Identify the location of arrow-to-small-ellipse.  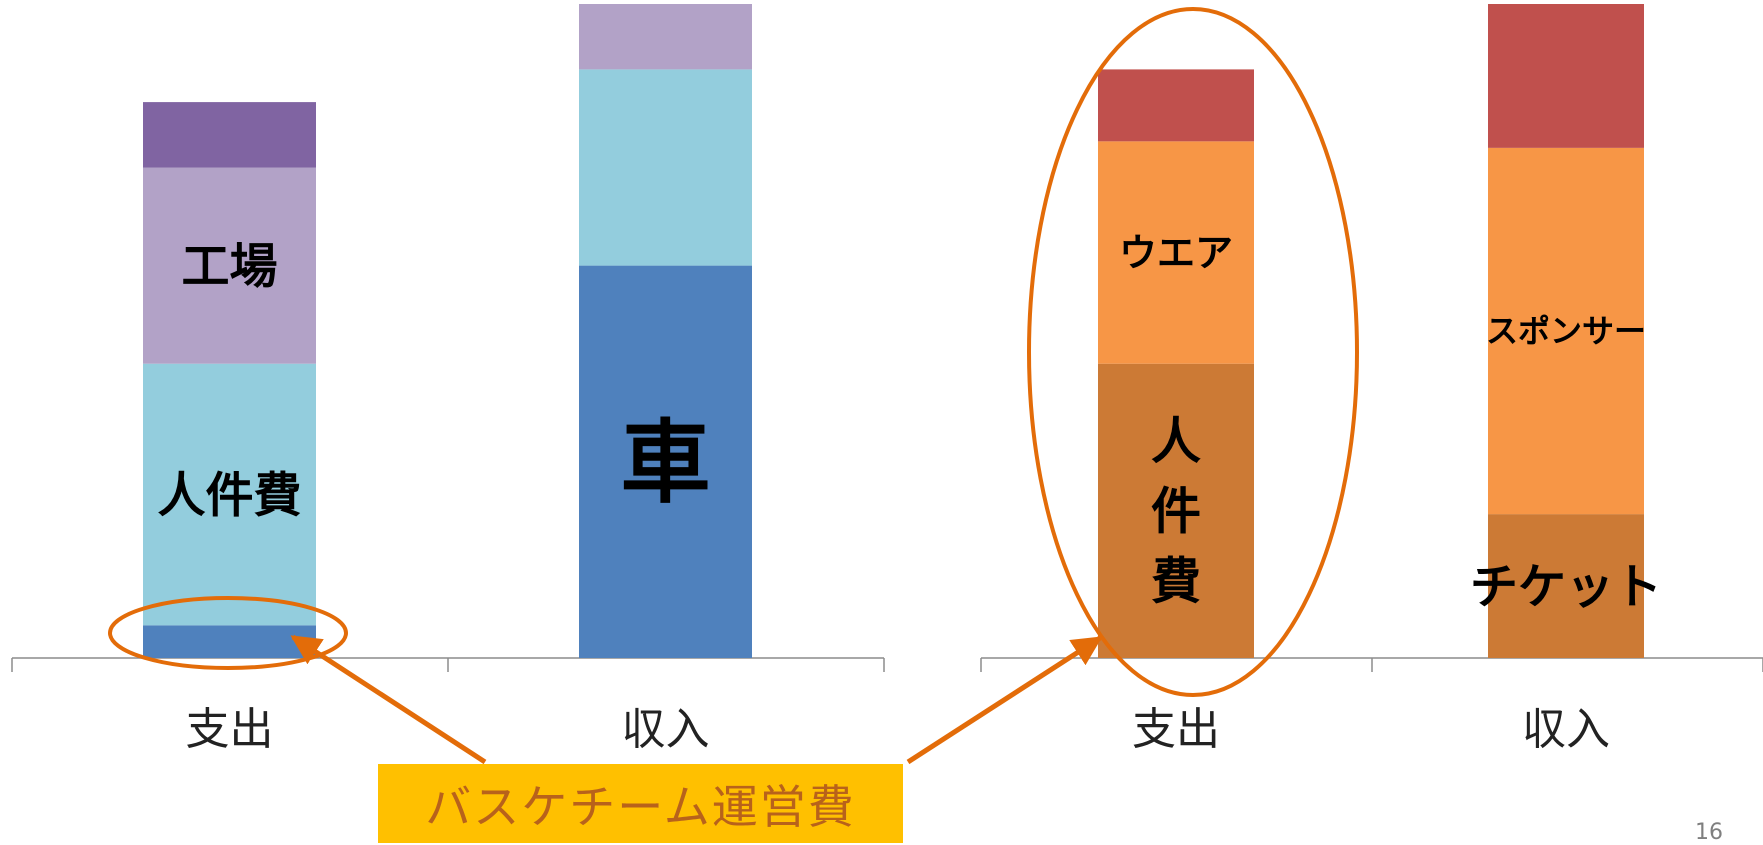
(388, 699).